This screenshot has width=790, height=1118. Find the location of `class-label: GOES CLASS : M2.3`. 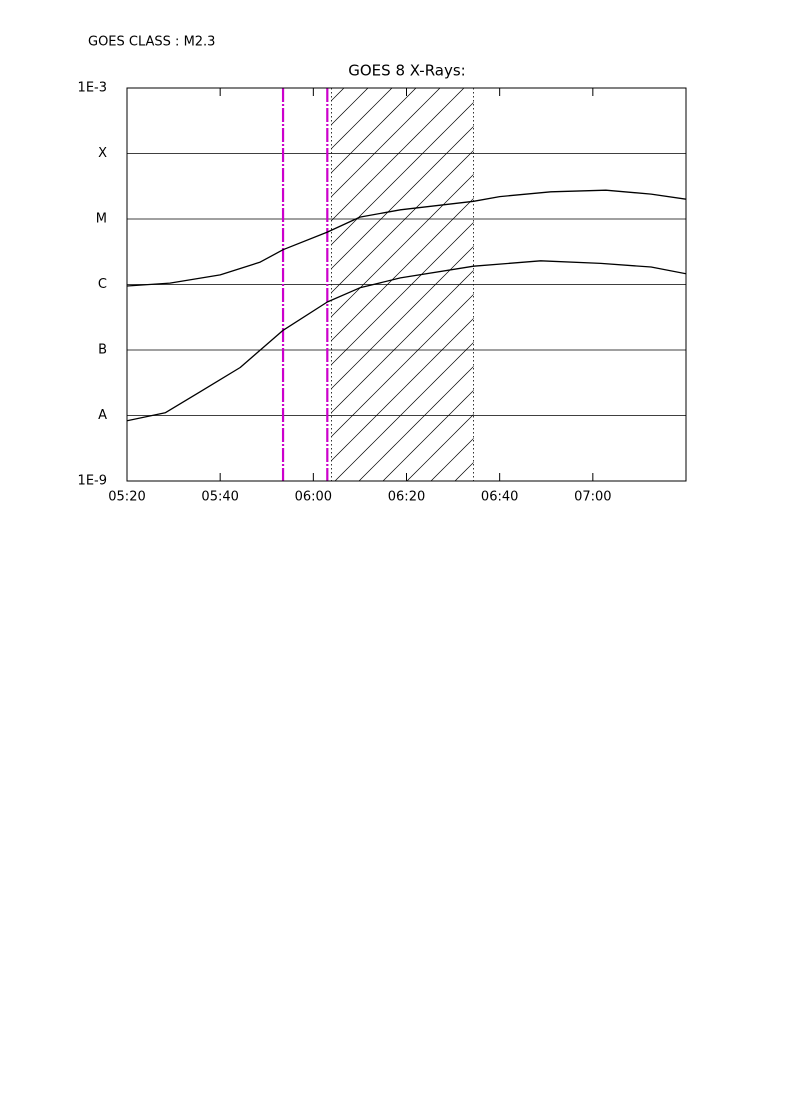

class-label: GOES CLASS : M2.3 is located at coordinates (151, 42).